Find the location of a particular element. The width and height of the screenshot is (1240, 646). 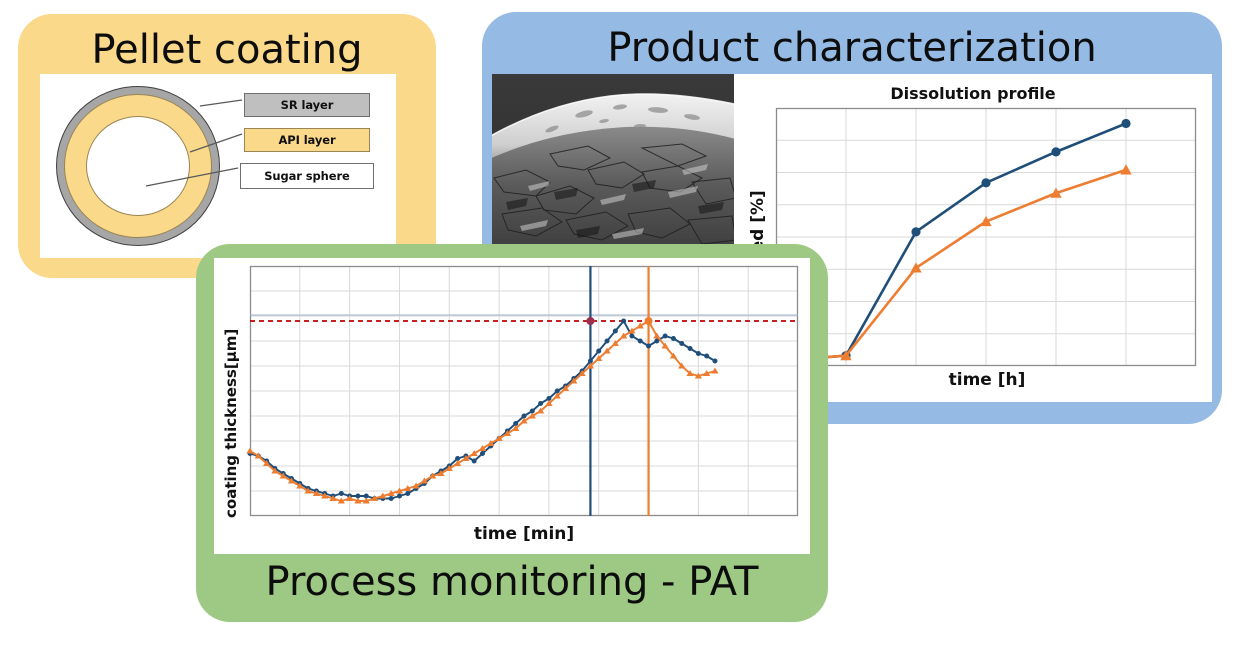

sugar-sphere-core is located at coordinates (138, 166).